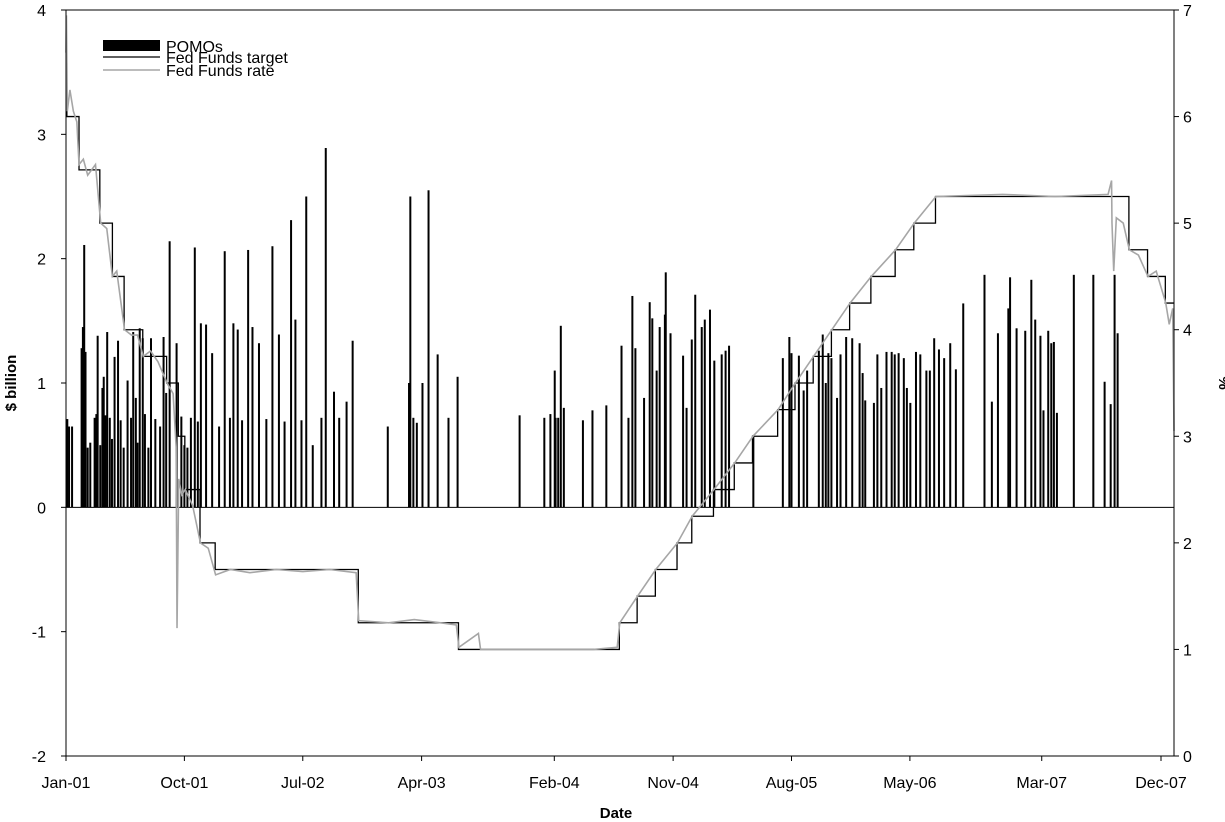 The image size is (1225, 822). What do you see at coordinates (227, 58) in the screenshot?
I see `legend-label-target: Fed Funds target` at bounding box center [227, 58].